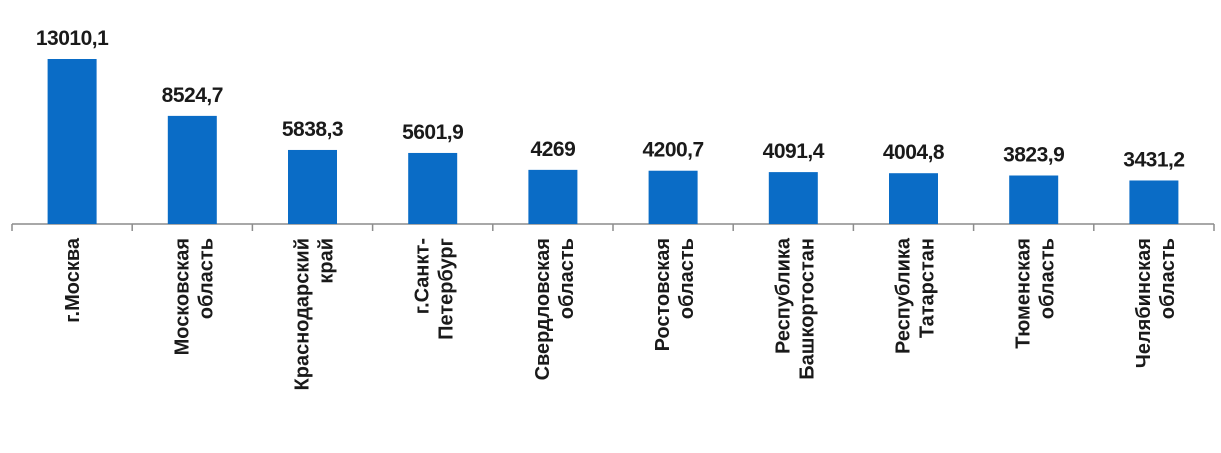 The height and width of the screenshot is (453, 1221). I want to click on category-label: Ростовская, so click(663, 294).